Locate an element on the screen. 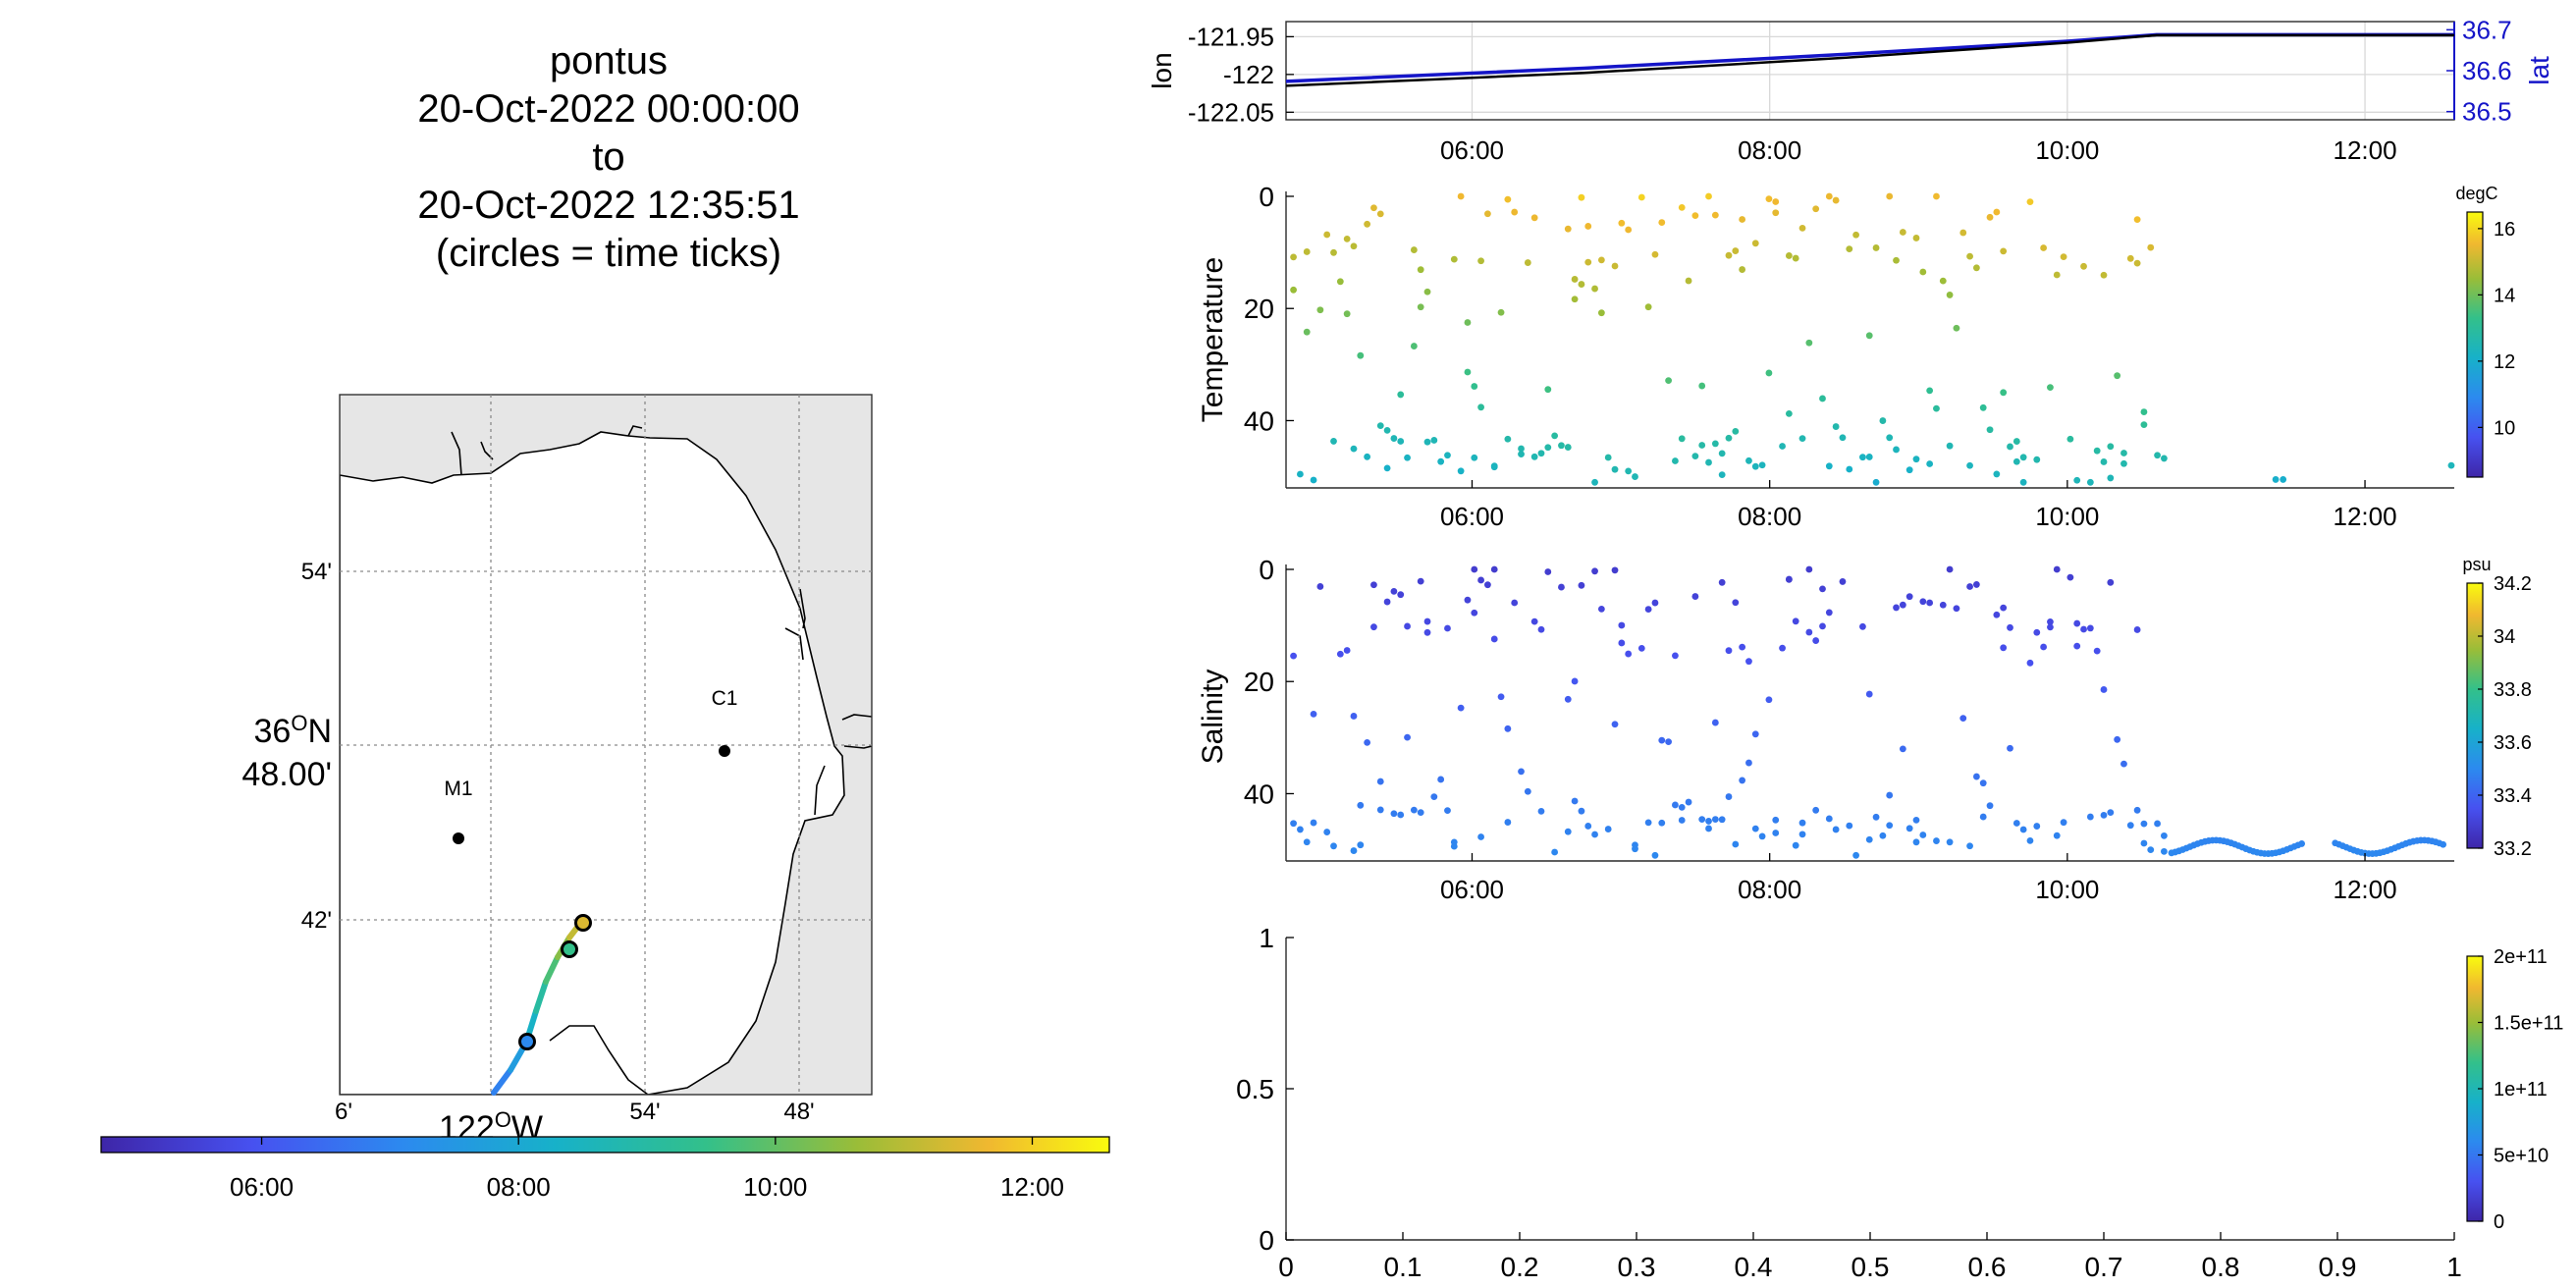  salinity-axis-label: Salinity is located at coordinates (1213, 717).